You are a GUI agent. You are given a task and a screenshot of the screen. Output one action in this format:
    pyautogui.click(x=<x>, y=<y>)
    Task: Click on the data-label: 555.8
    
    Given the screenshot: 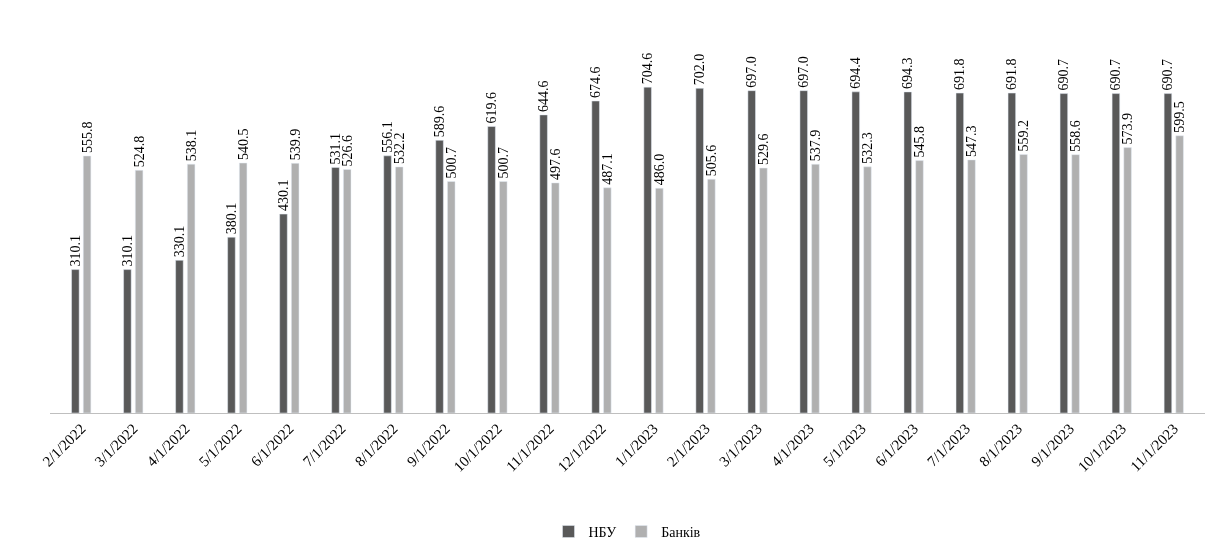 What is the action you would take?
    pyautogui.click(x=87, y=137)
    